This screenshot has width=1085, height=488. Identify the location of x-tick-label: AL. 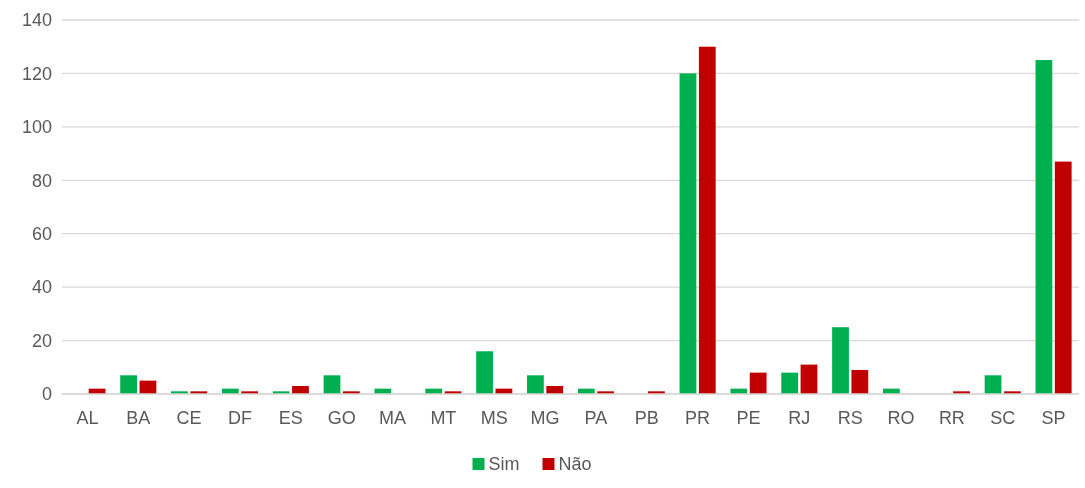
(87, 418).